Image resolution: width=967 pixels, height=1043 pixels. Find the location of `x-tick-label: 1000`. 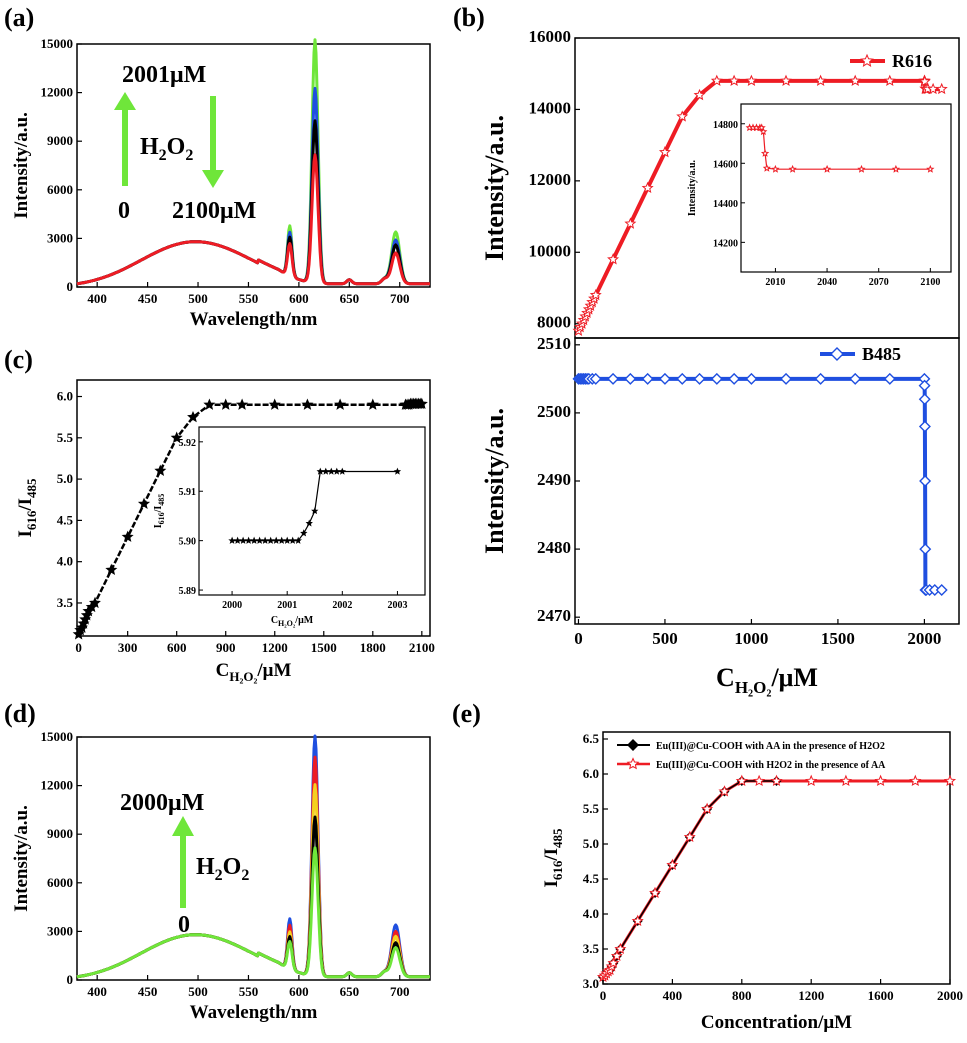

x-tick-label: 1000 is located at coordinates (751, 638).